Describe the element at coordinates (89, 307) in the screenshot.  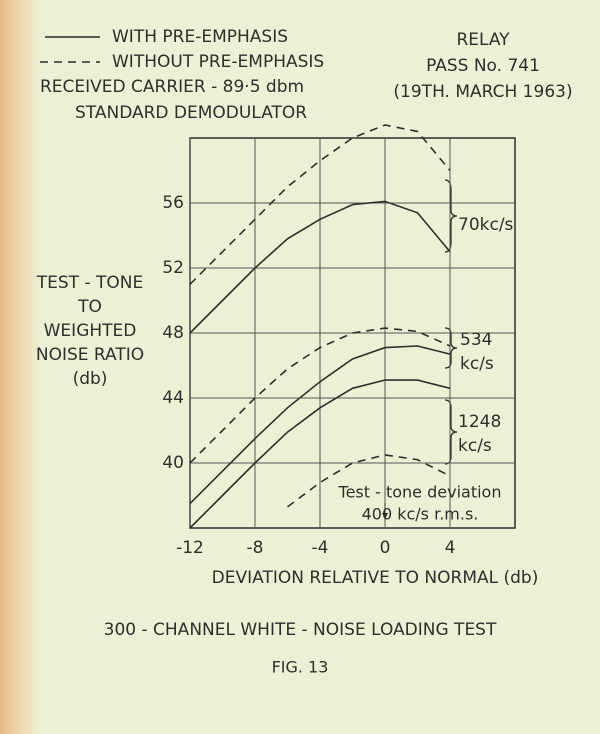
I see `y-axis-label: TO` at that location.